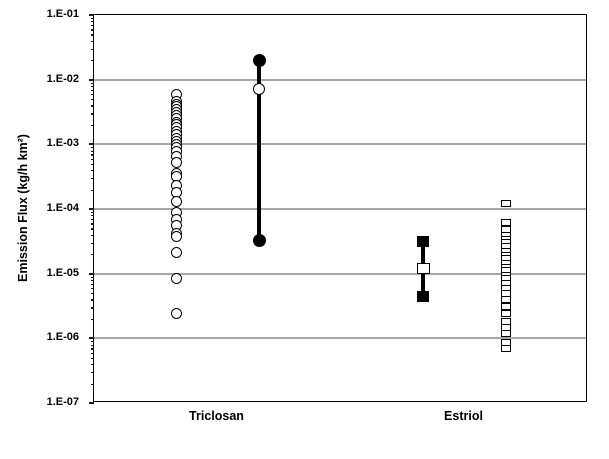 This screenshot has width=609, height=459. I want to click on triclosan-range-mid-point, so click(259, 88).